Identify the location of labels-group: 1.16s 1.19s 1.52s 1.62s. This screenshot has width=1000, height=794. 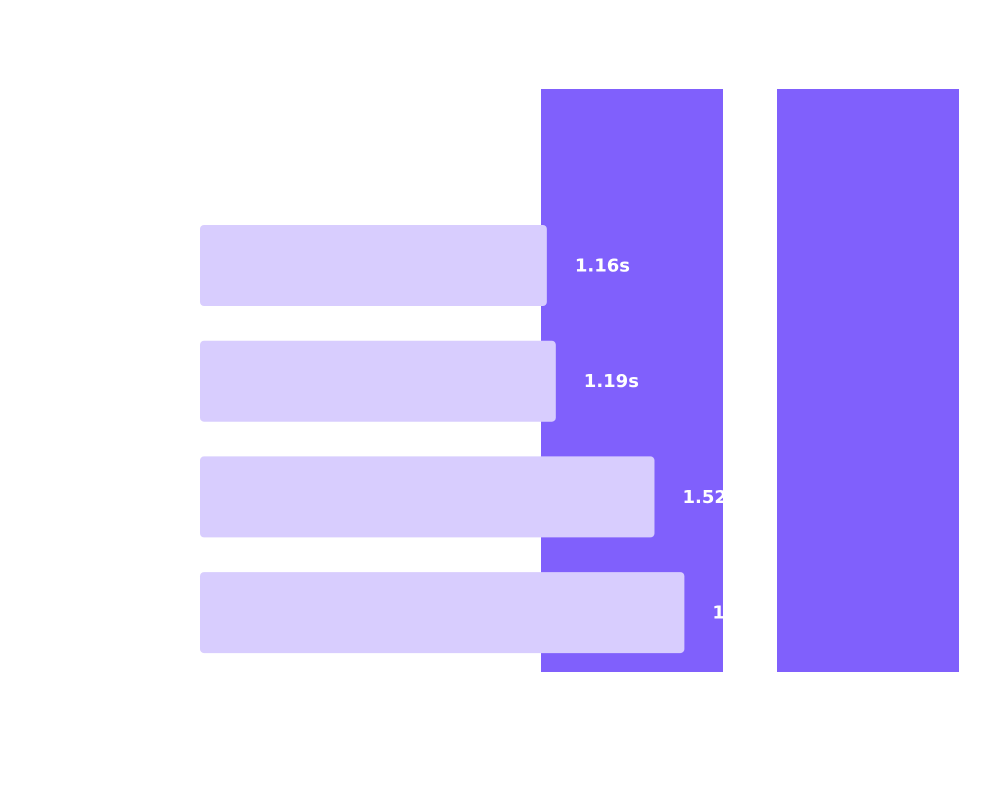
(671, 440).